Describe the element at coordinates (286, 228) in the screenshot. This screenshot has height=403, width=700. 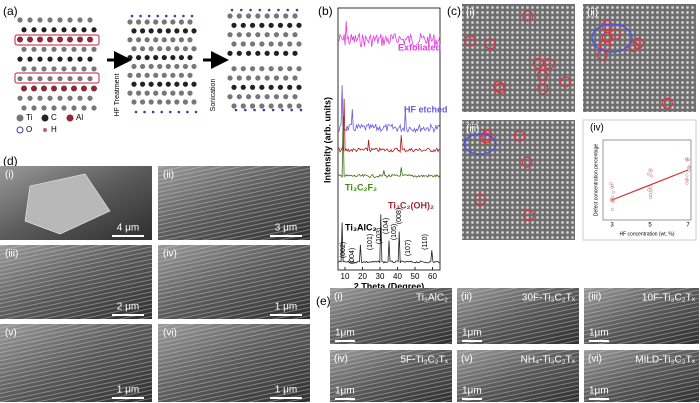
I see `scale-label: 3 μm` at that location.